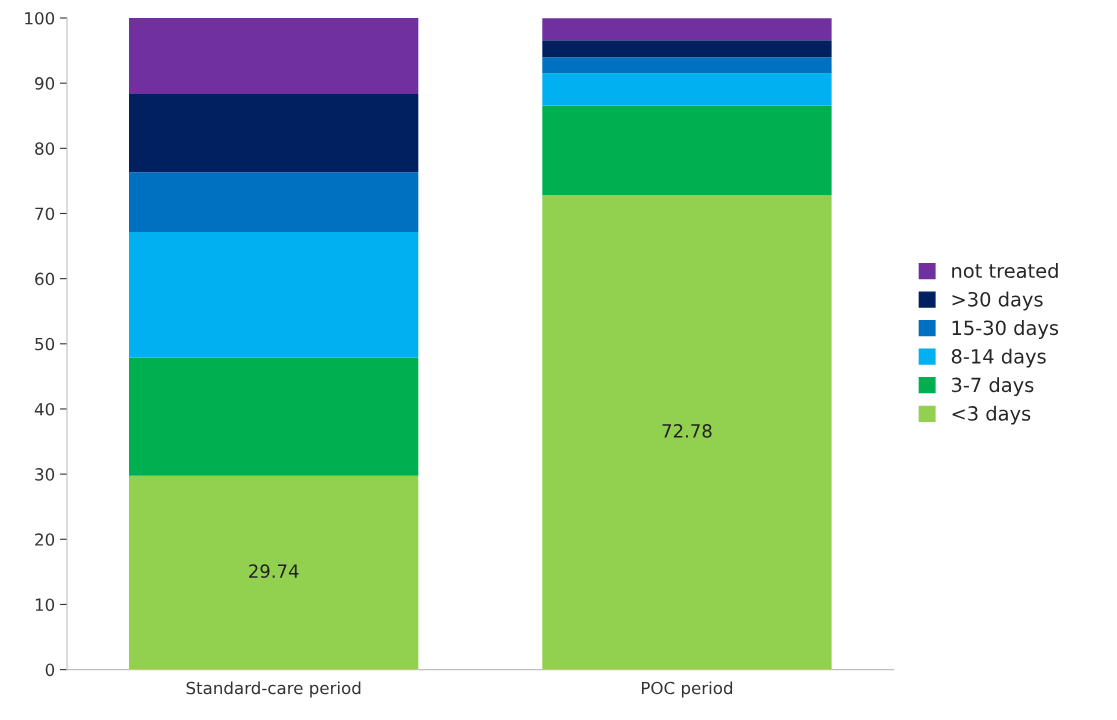  What do you see at coordinates (45, 279) in the screenshot?
I see `y-tick-label: 60` at bounding box center [45, 279].